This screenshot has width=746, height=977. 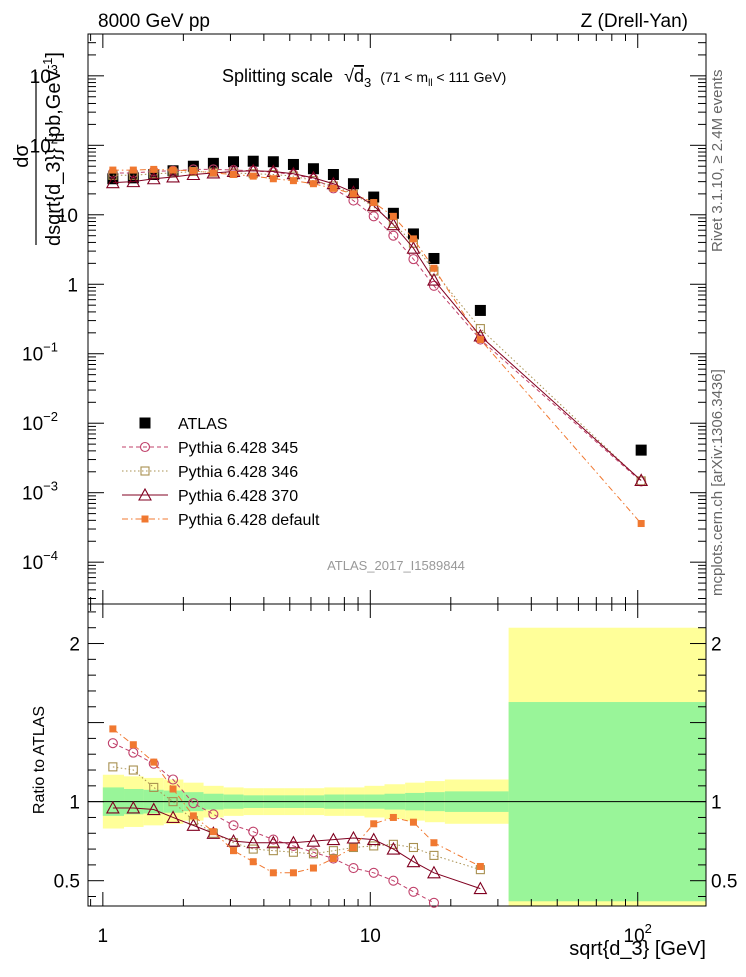 I want to click on plot-title-main: Splitting scale, so click(x=277, y=76).